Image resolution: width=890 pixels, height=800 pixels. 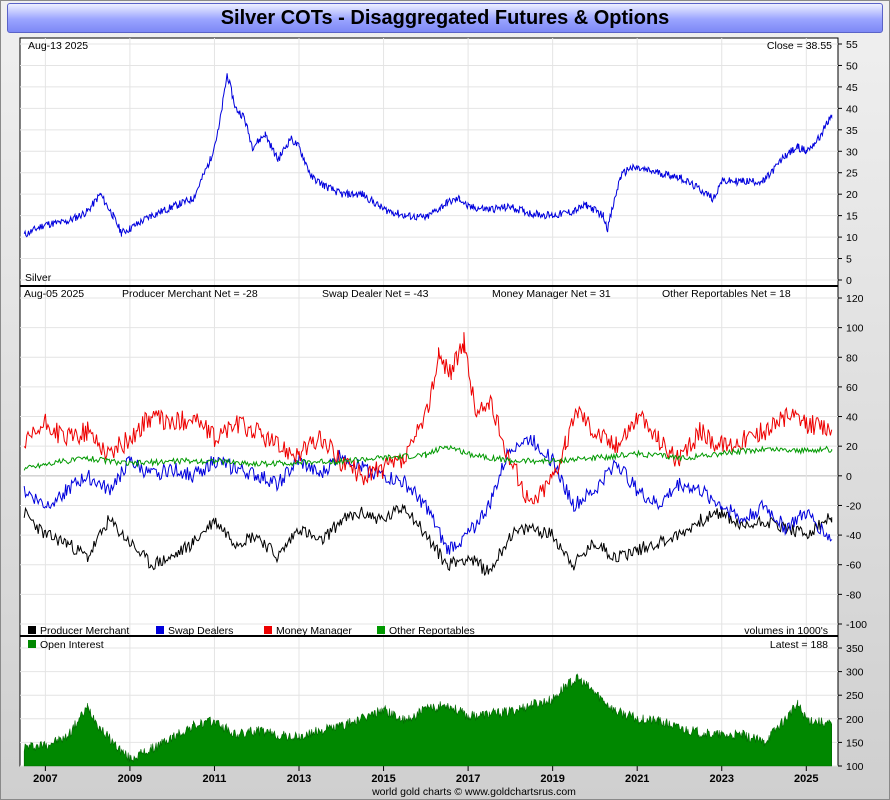 What do you see at coordinates (428, 494) in the screenshot?
I see `net-series-swap-dealers` at bounding box center [428, 494].